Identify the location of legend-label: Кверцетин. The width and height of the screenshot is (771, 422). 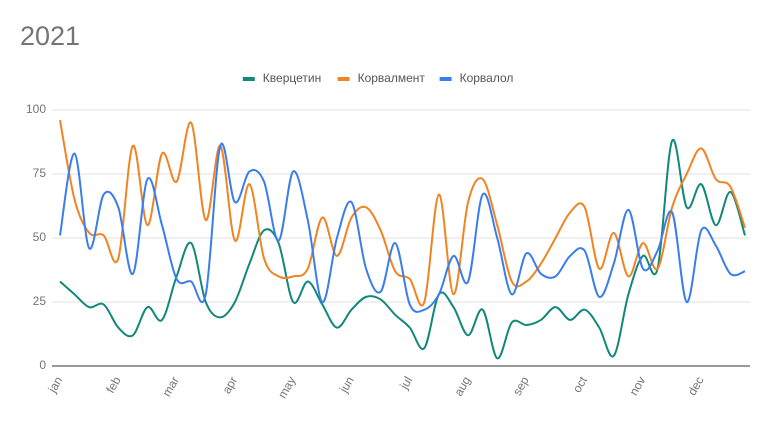
(292, 78).